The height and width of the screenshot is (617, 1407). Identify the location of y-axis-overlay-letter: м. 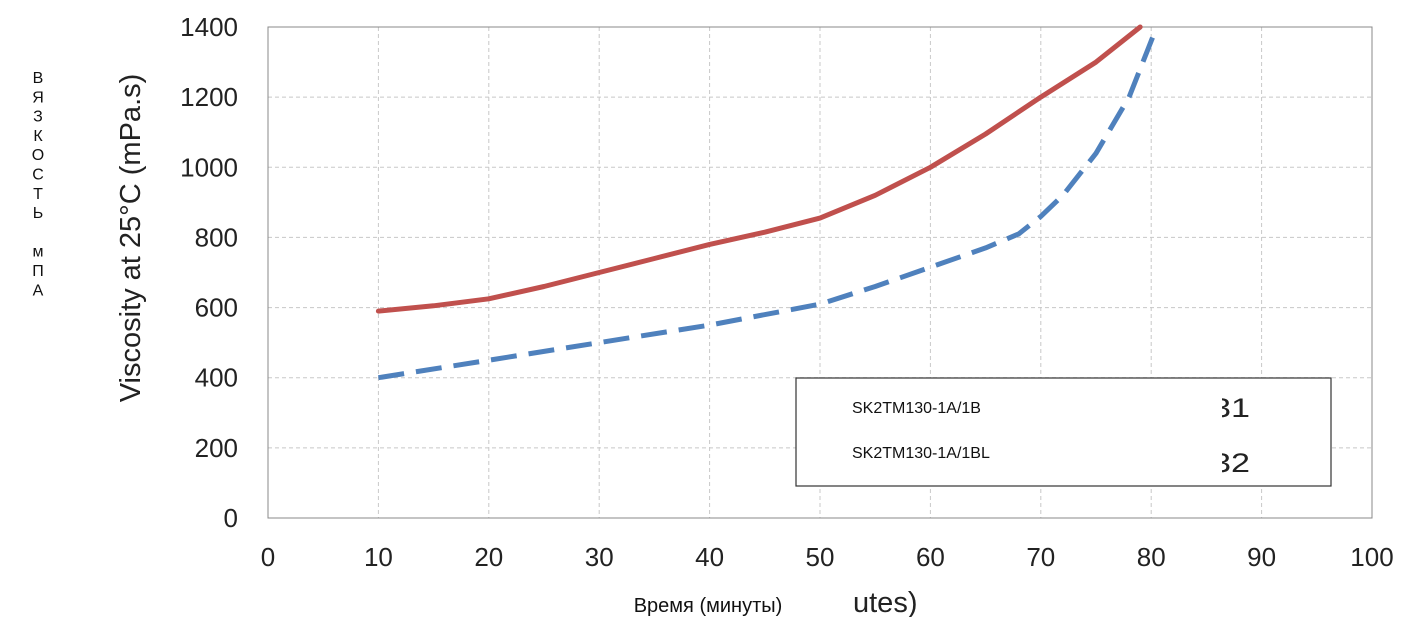
(38, 252).